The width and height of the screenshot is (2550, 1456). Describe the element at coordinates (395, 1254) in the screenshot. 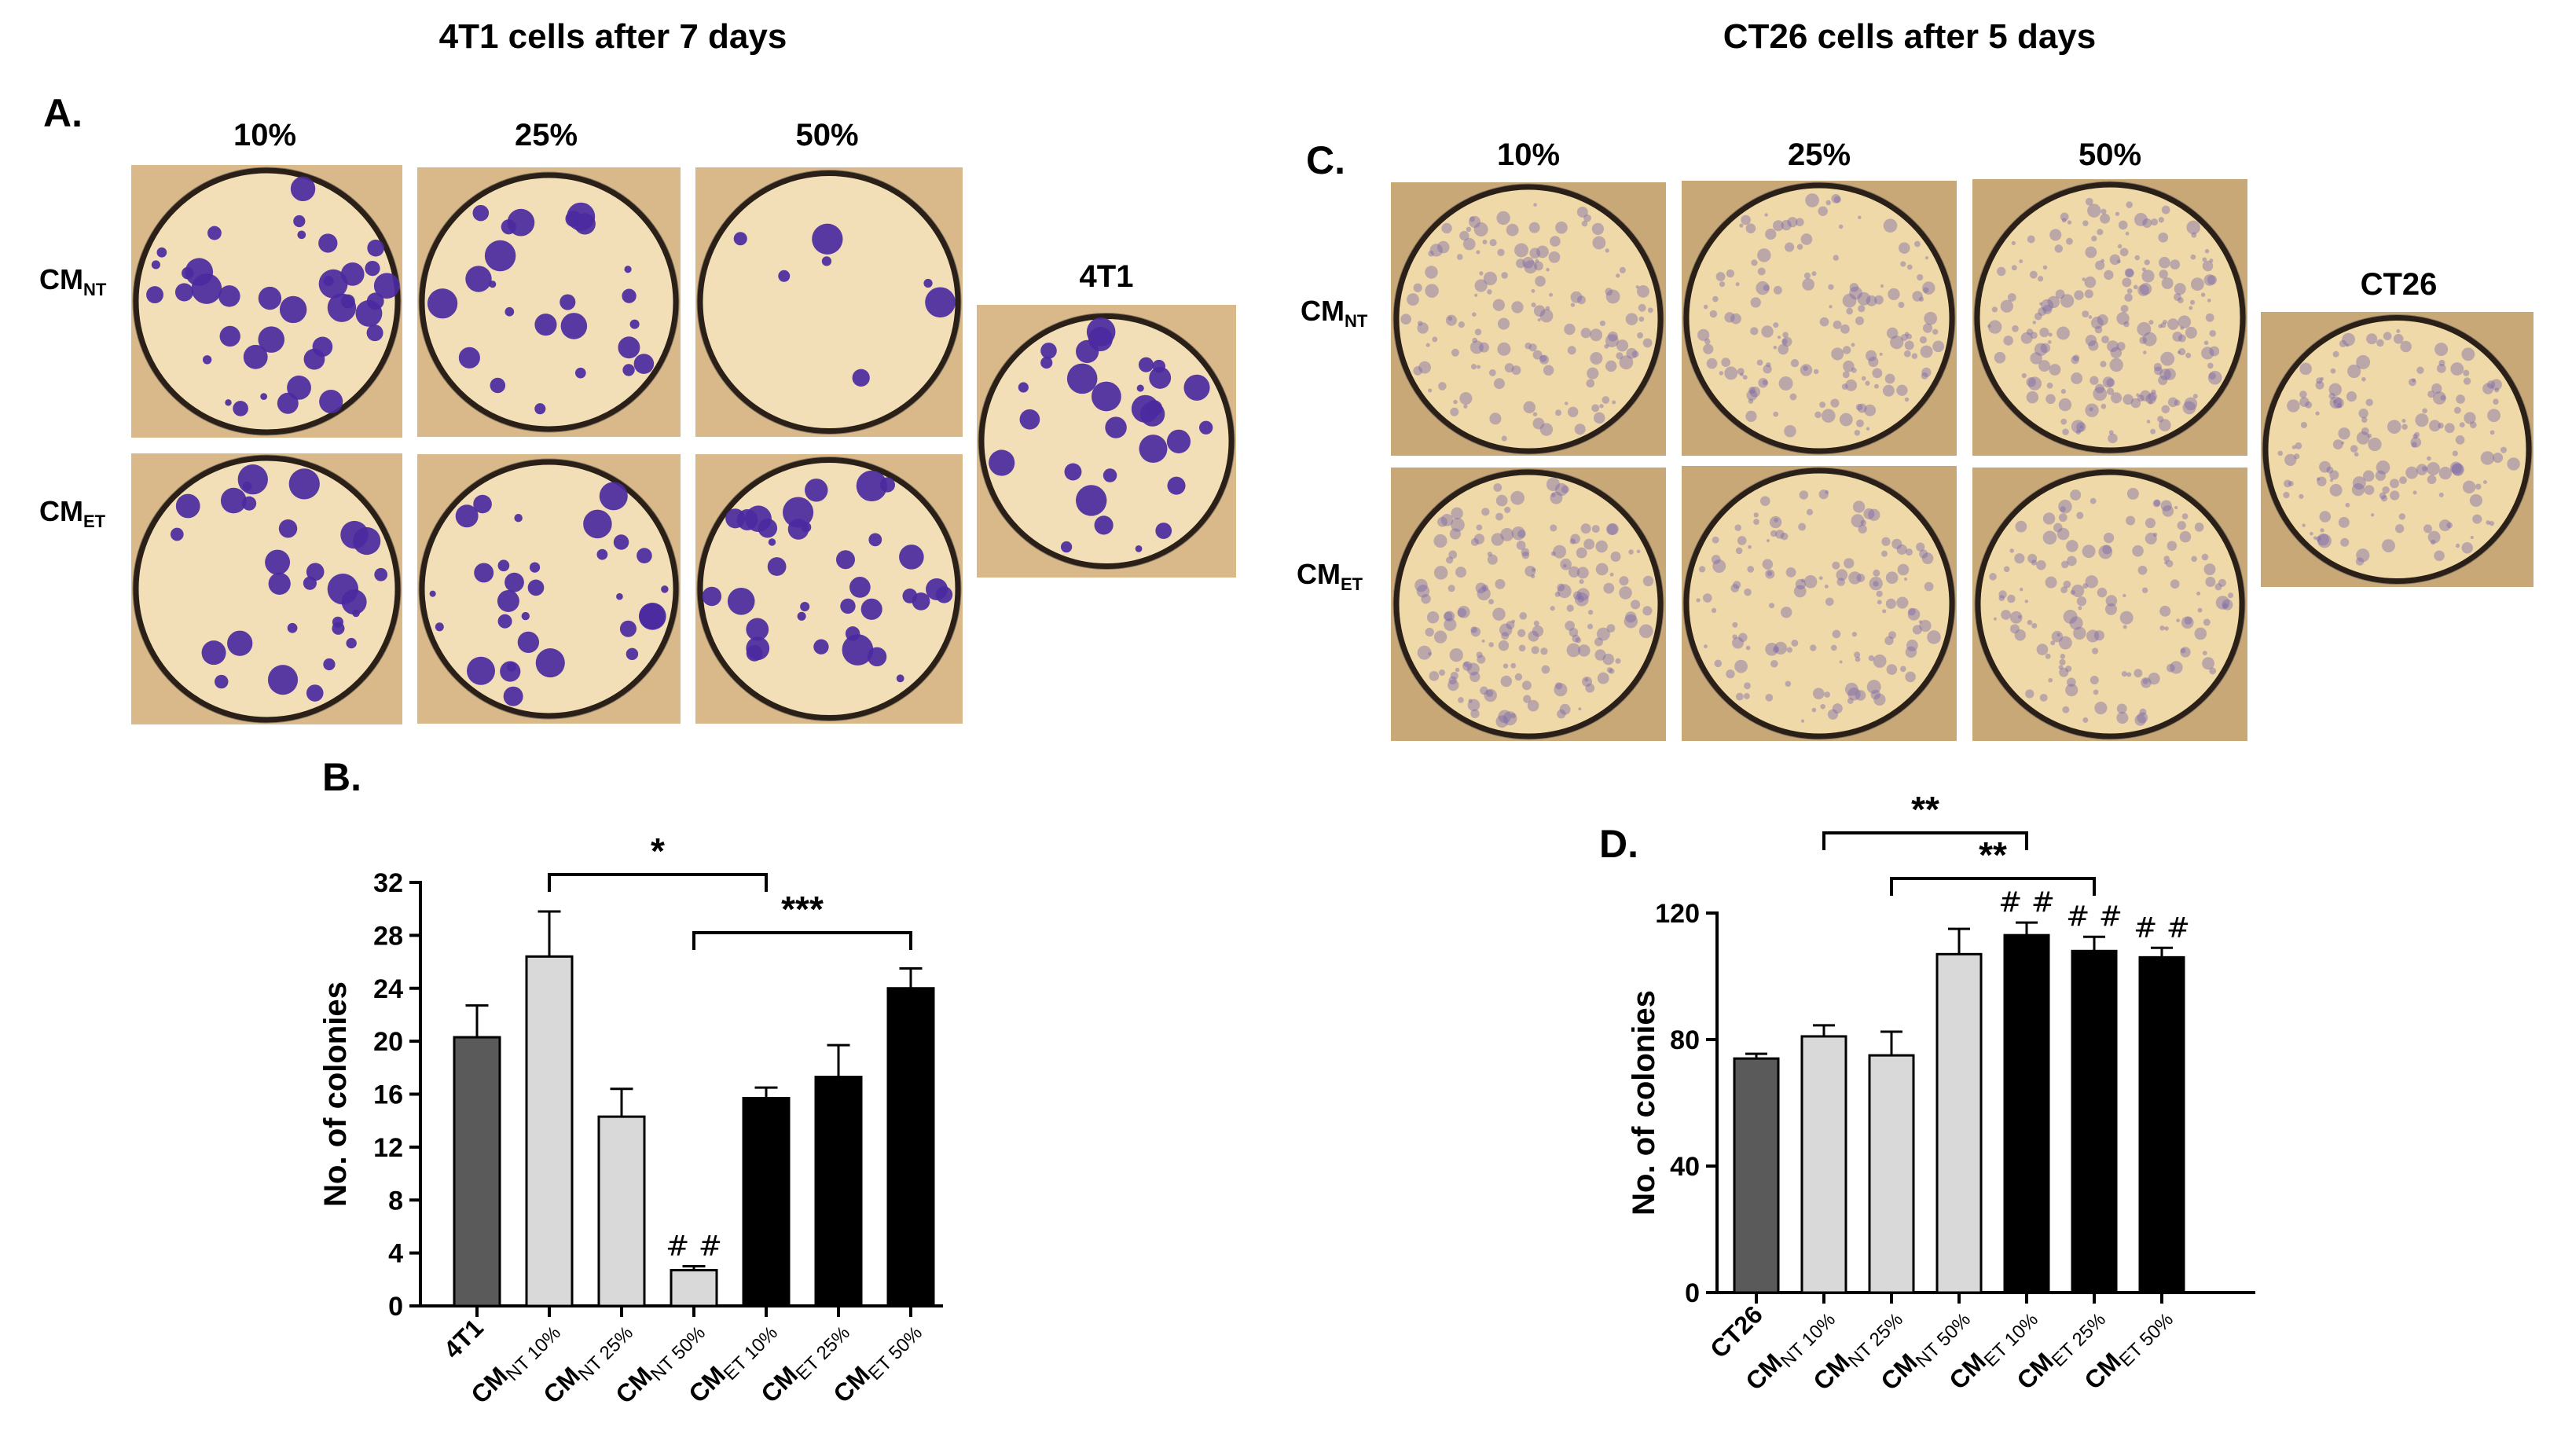

I see `chart-b-y-tick-label: 4` at that location.